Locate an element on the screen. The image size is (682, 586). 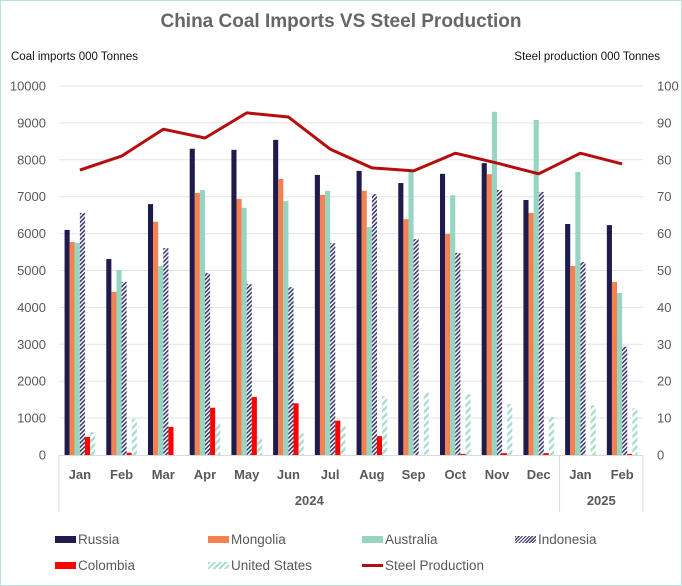
x-tick-label: Apr is located at coordinates (205, 474).